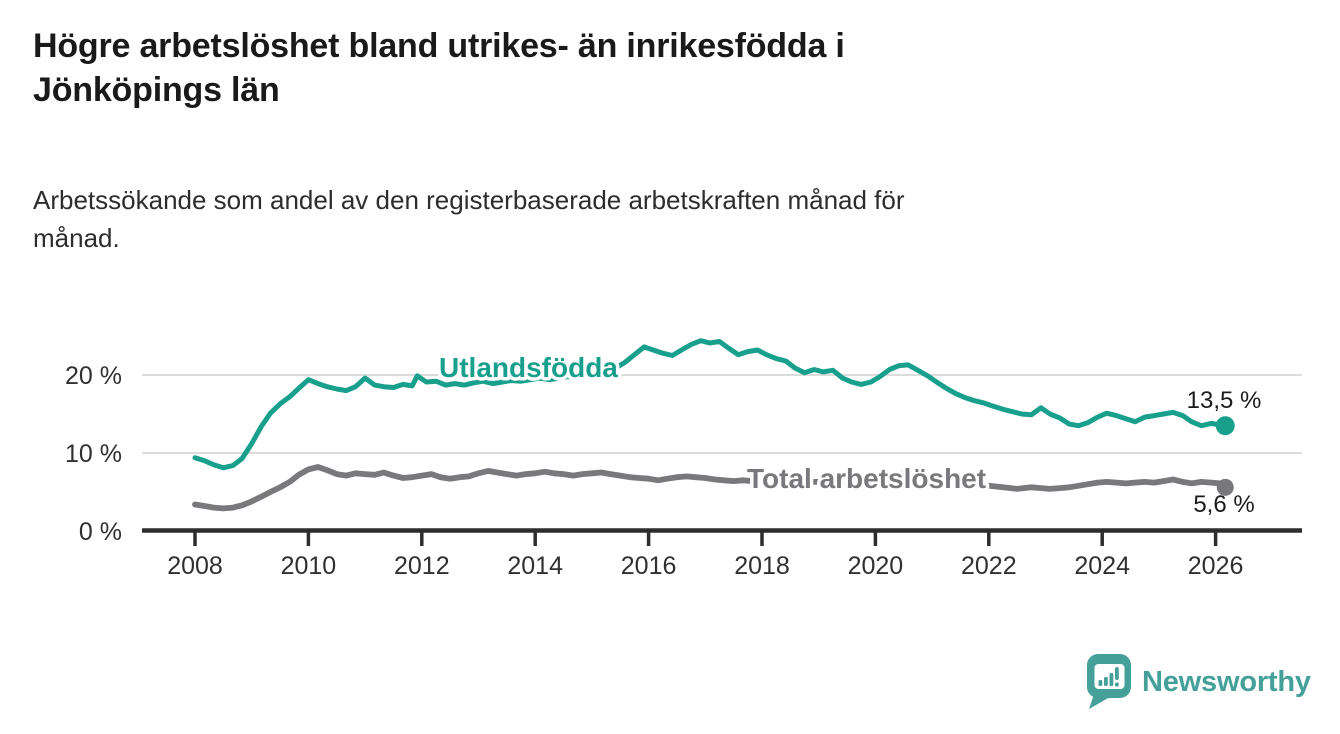 The height and width of the screenshot is (734, 1340). What do you see at coordinates (710, 488) in the screenshot?
I see `series-line-total-arbetsloshet` at bounding box center [710, 488].